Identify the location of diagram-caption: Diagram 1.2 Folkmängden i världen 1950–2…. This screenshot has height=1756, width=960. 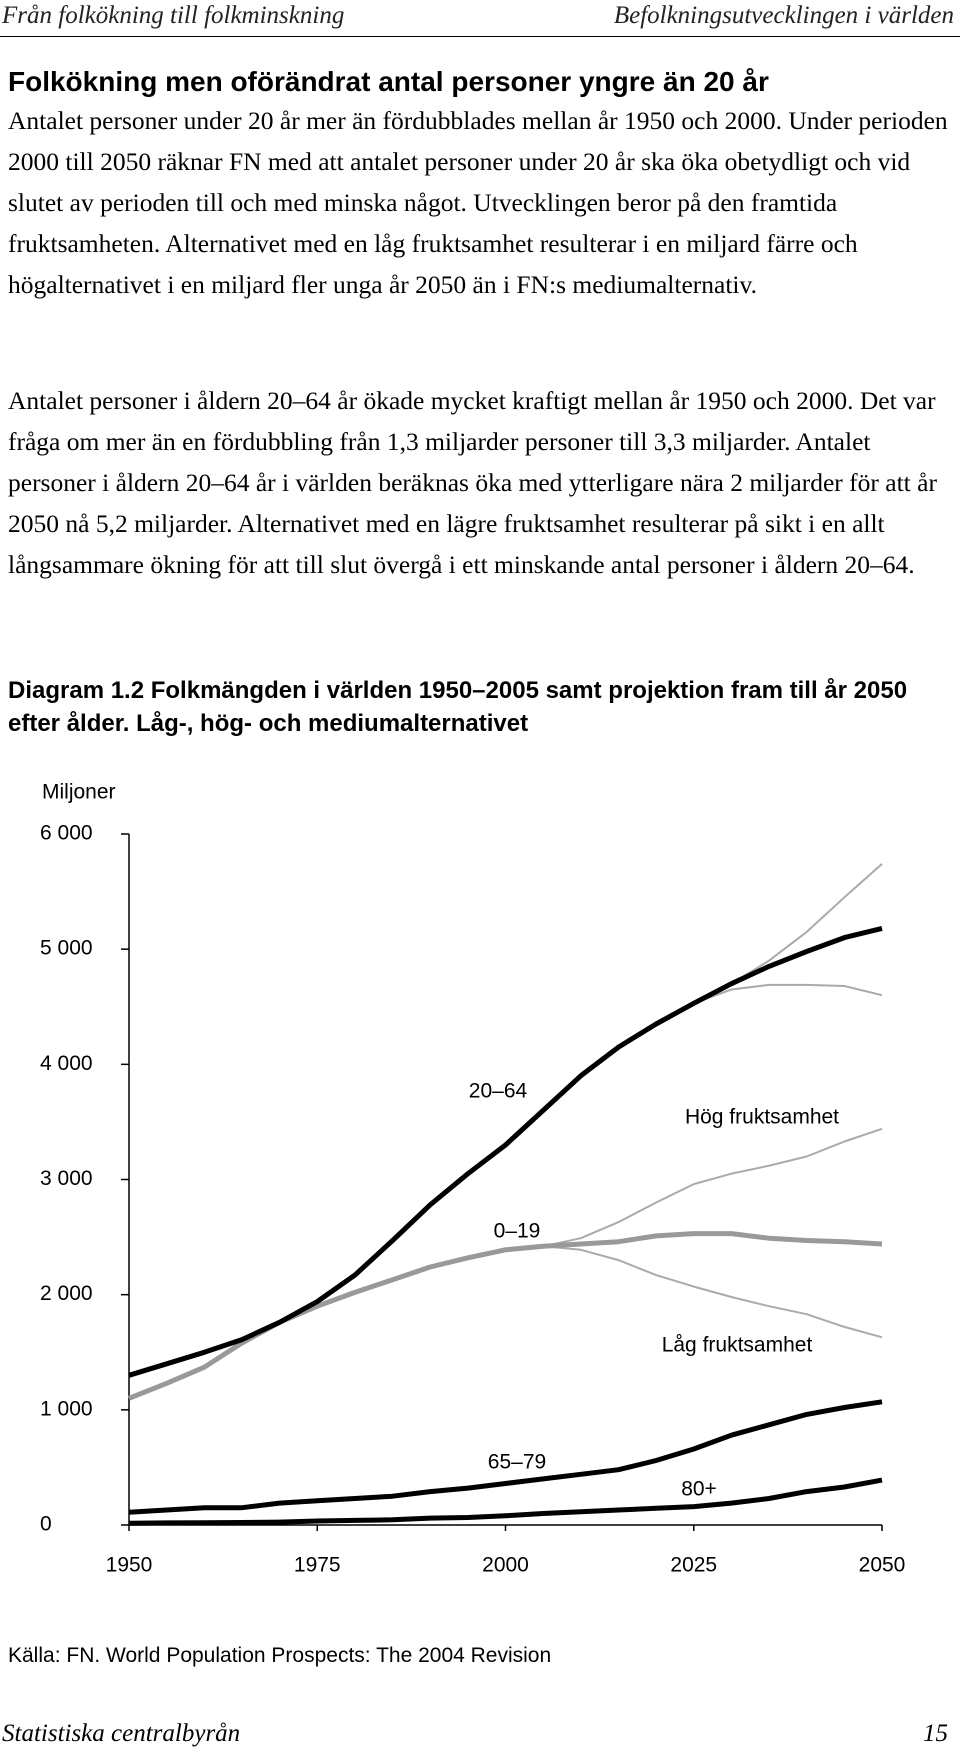
(458, 707).